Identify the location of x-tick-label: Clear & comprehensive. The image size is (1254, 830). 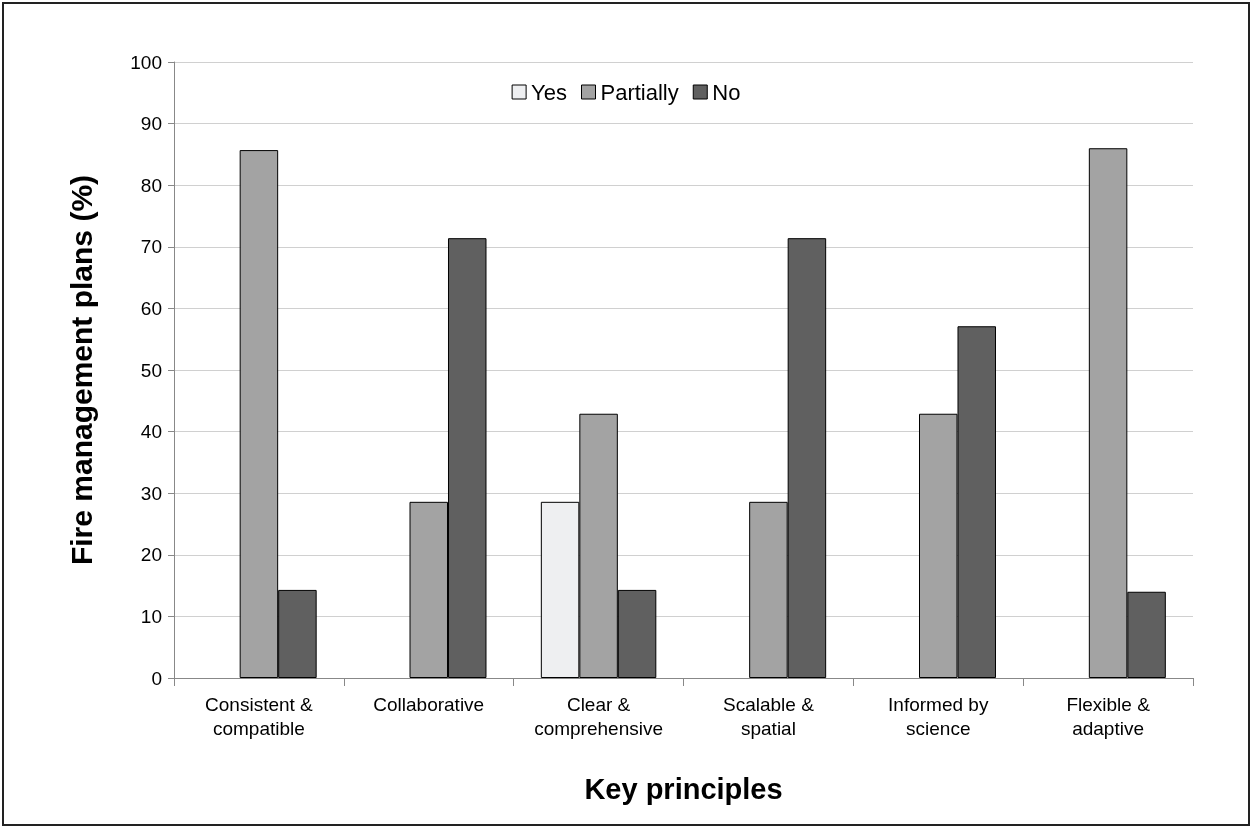
(599, 716).